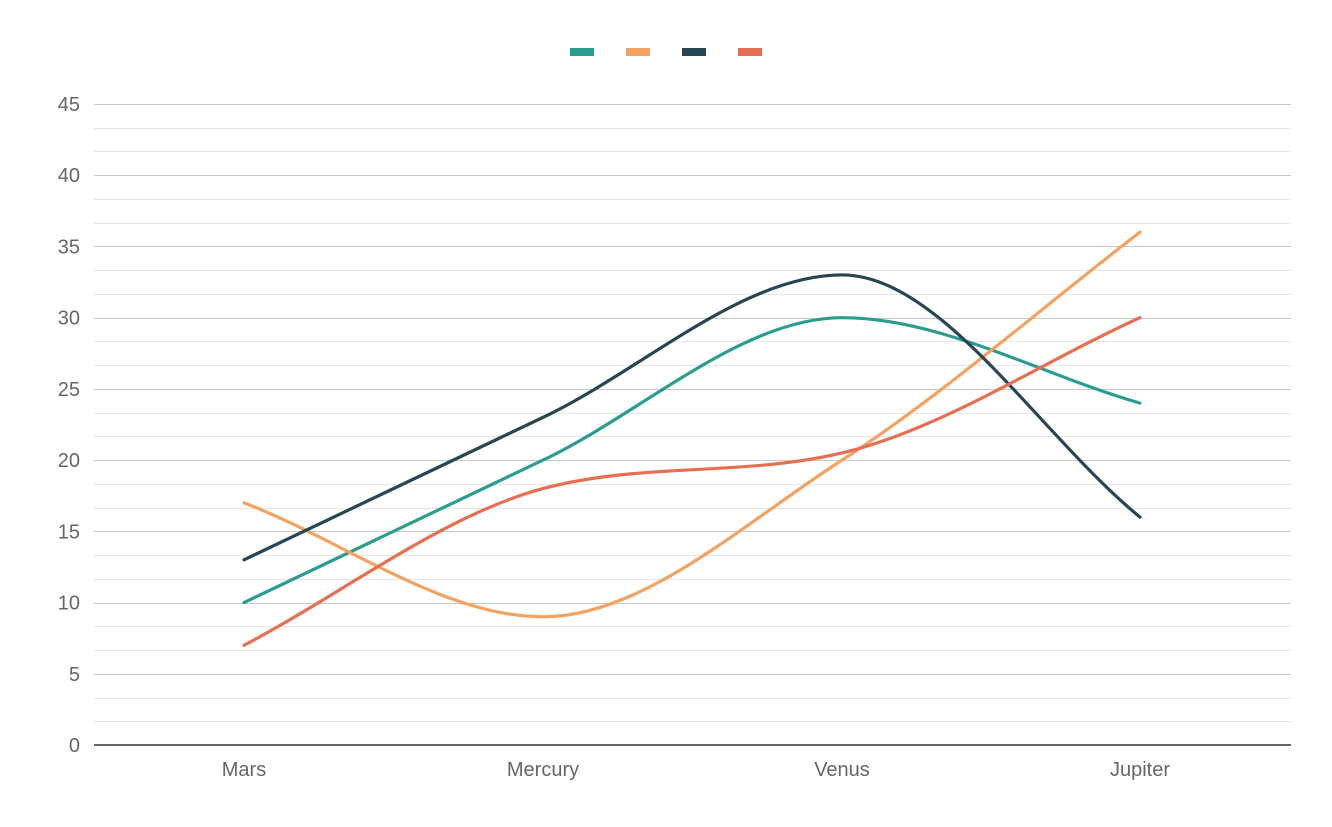  Describe the element at coordinates (692, 762) in the screenshot. I see `x-axis: Mars Mercury Venus Jupiter` at that location.